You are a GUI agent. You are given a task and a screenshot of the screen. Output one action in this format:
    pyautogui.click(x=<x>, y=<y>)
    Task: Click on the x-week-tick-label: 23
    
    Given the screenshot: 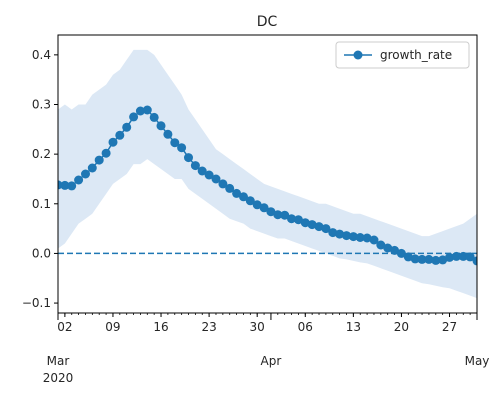 What is the action you would take?
    pyautogui.click(x=208, y=327)
    